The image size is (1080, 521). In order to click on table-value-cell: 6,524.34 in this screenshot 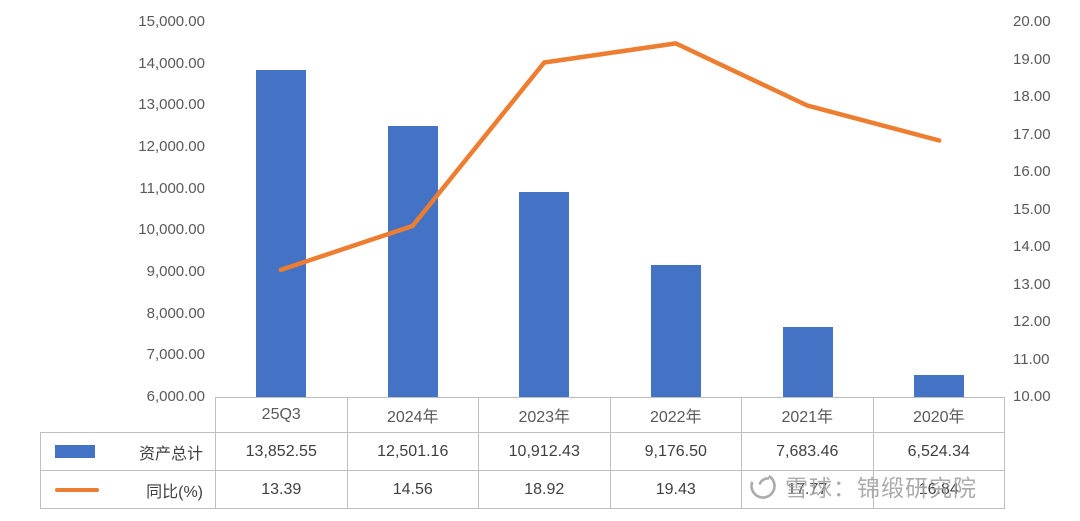, I will do `click(938, 451)`.